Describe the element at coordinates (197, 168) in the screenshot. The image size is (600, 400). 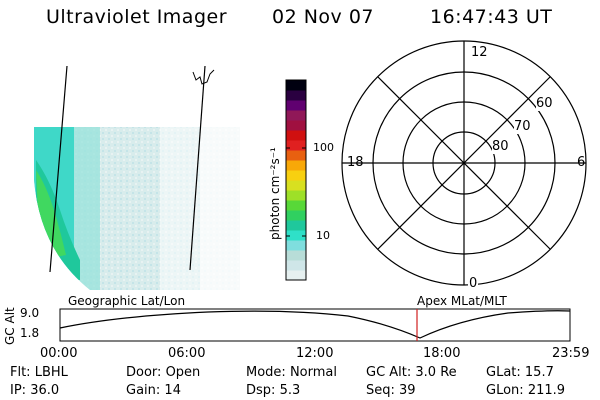
I see `lon-line-right` at that location.